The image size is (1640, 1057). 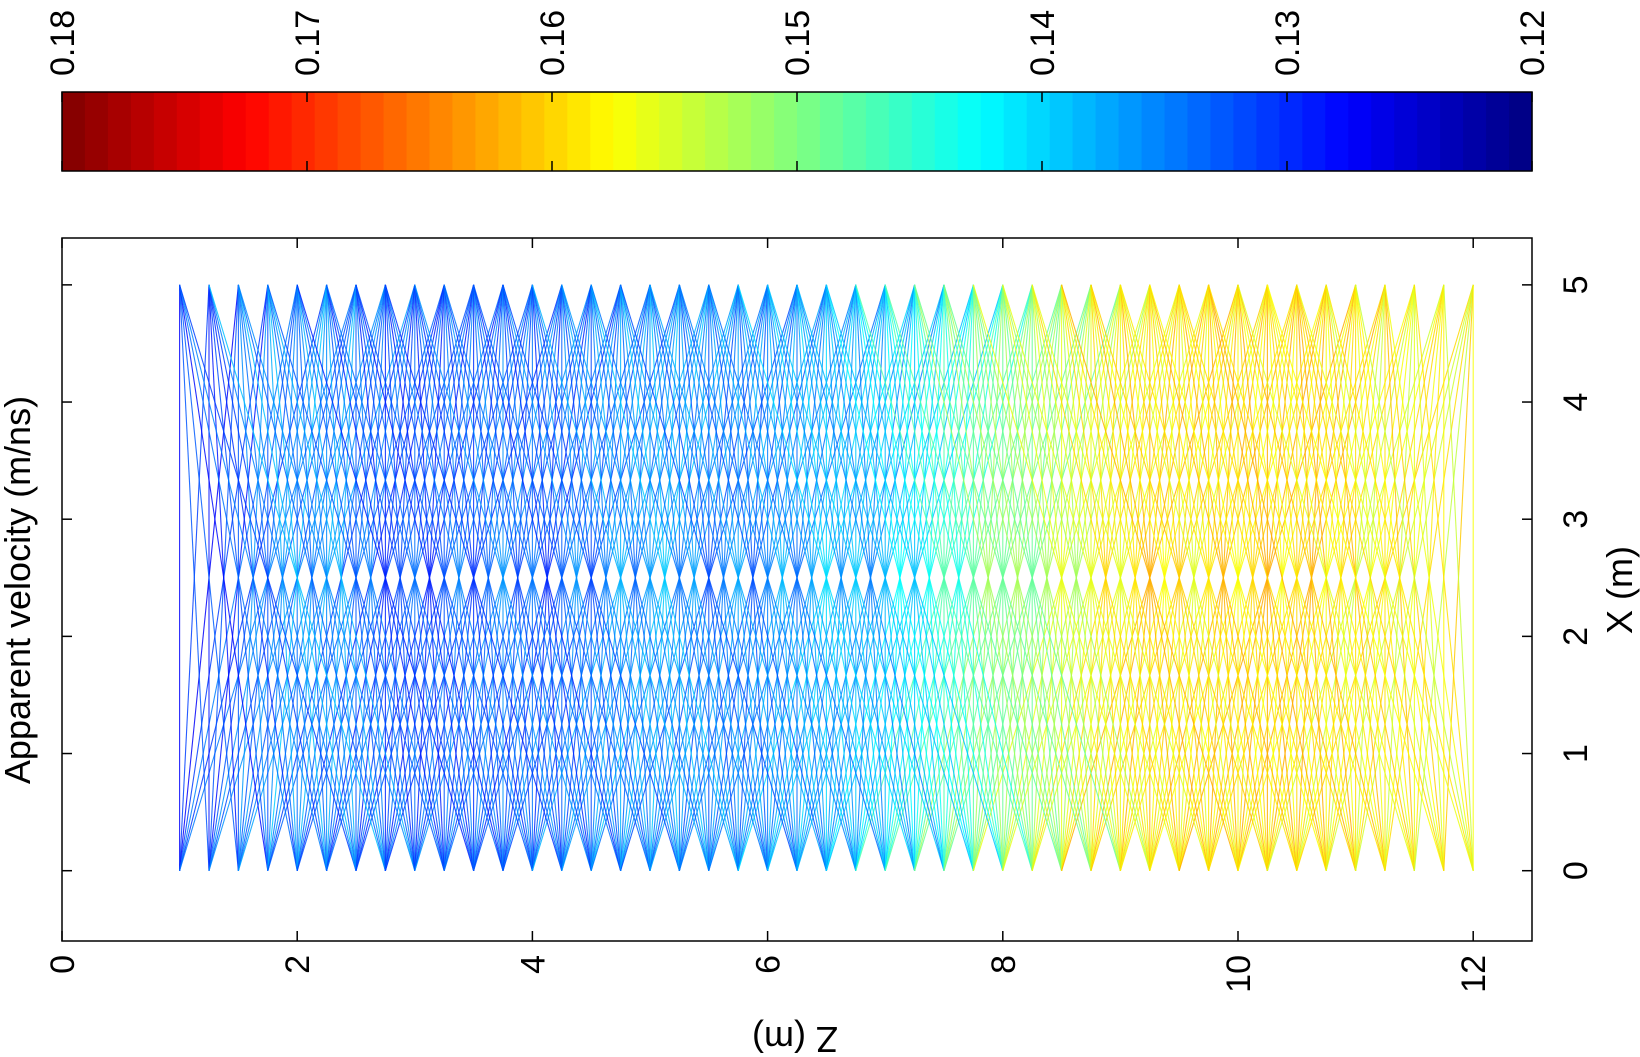 What do you see at coordinates (1004, 964) in the screenshot?
I see `z-tick-label: 8` at bounding box center [1004, 964].